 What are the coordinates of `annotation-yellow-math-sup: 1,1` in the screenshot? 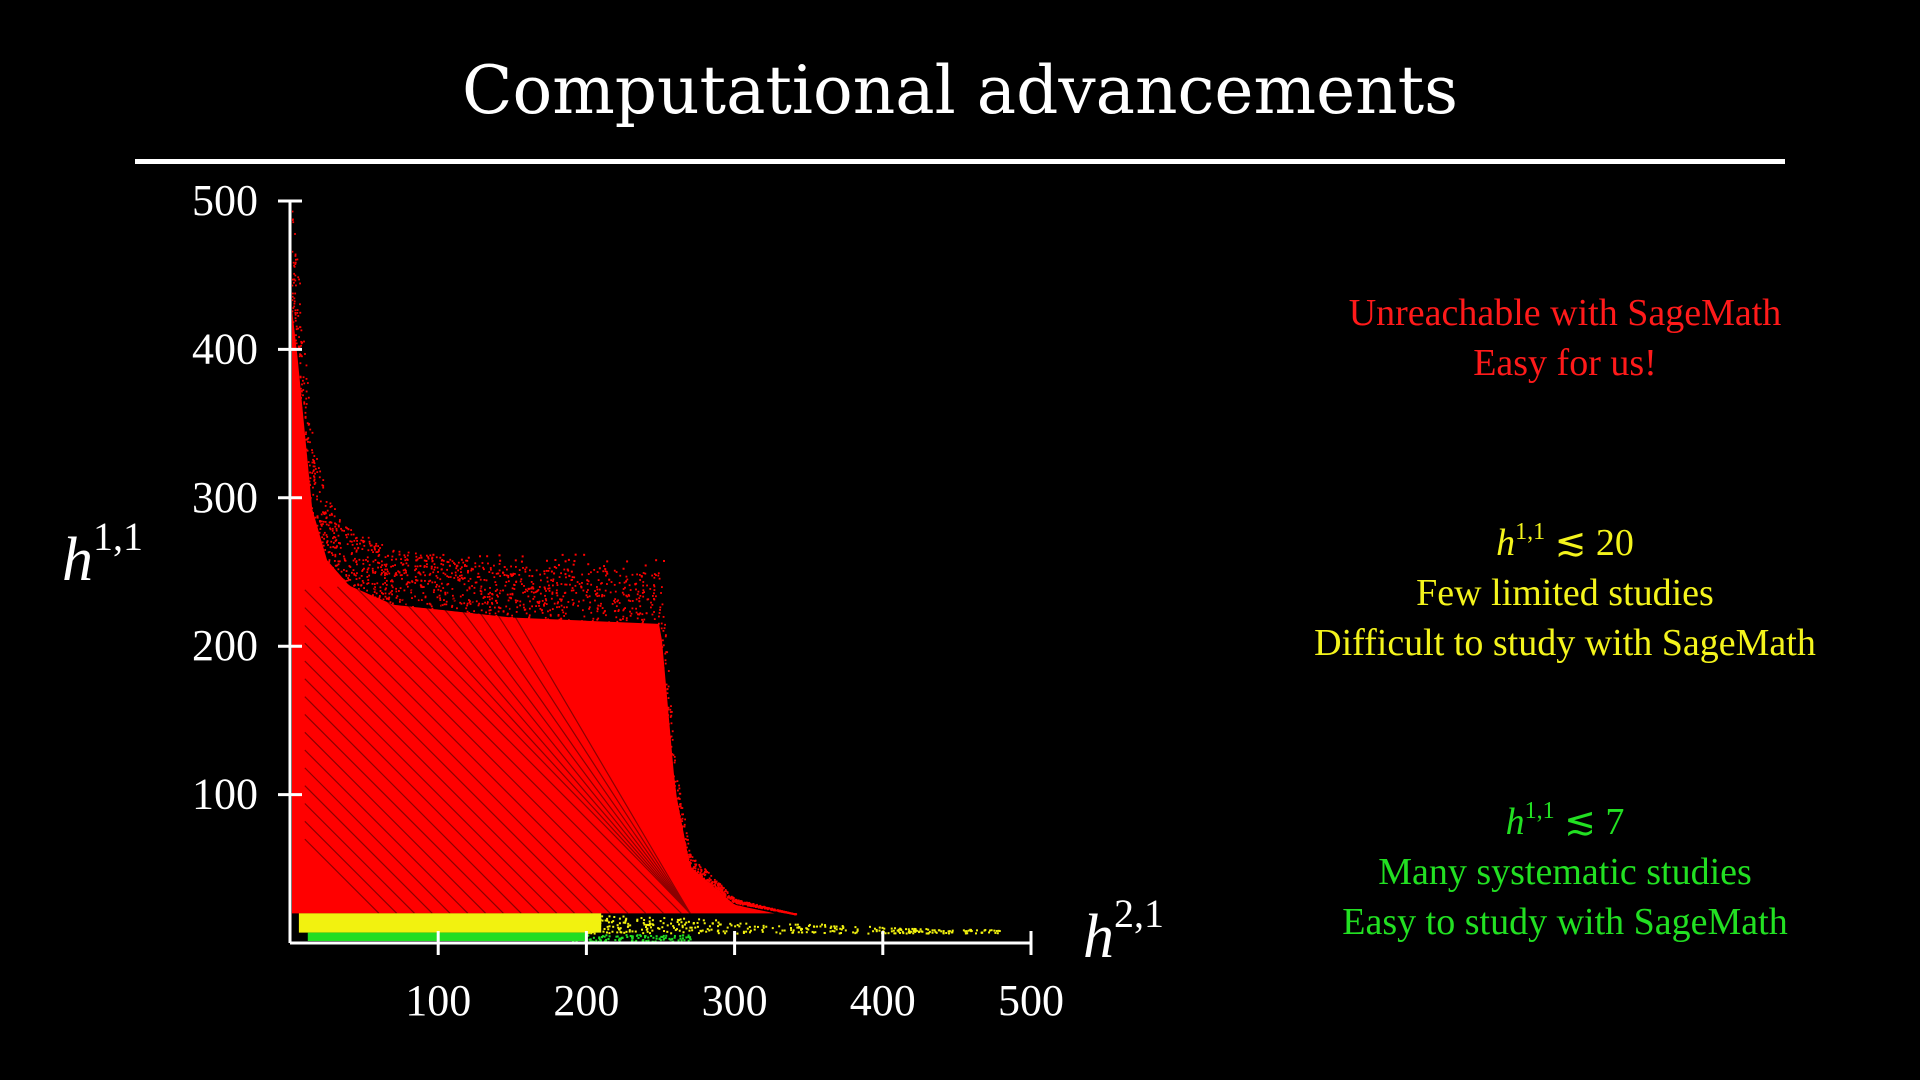 It's located at (1530, 532).